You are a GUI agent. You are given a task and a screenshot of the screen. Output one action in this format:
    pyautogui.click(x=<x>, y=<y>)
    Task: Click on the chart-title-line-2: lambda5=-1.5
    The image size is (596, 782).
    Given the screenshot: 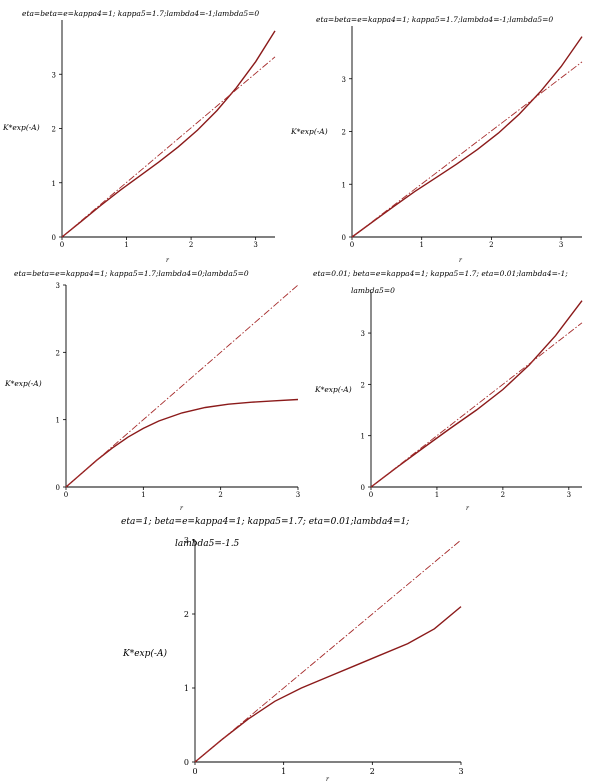 What is the action you would take?
    pyautogui.click(x=207, y=544)
    